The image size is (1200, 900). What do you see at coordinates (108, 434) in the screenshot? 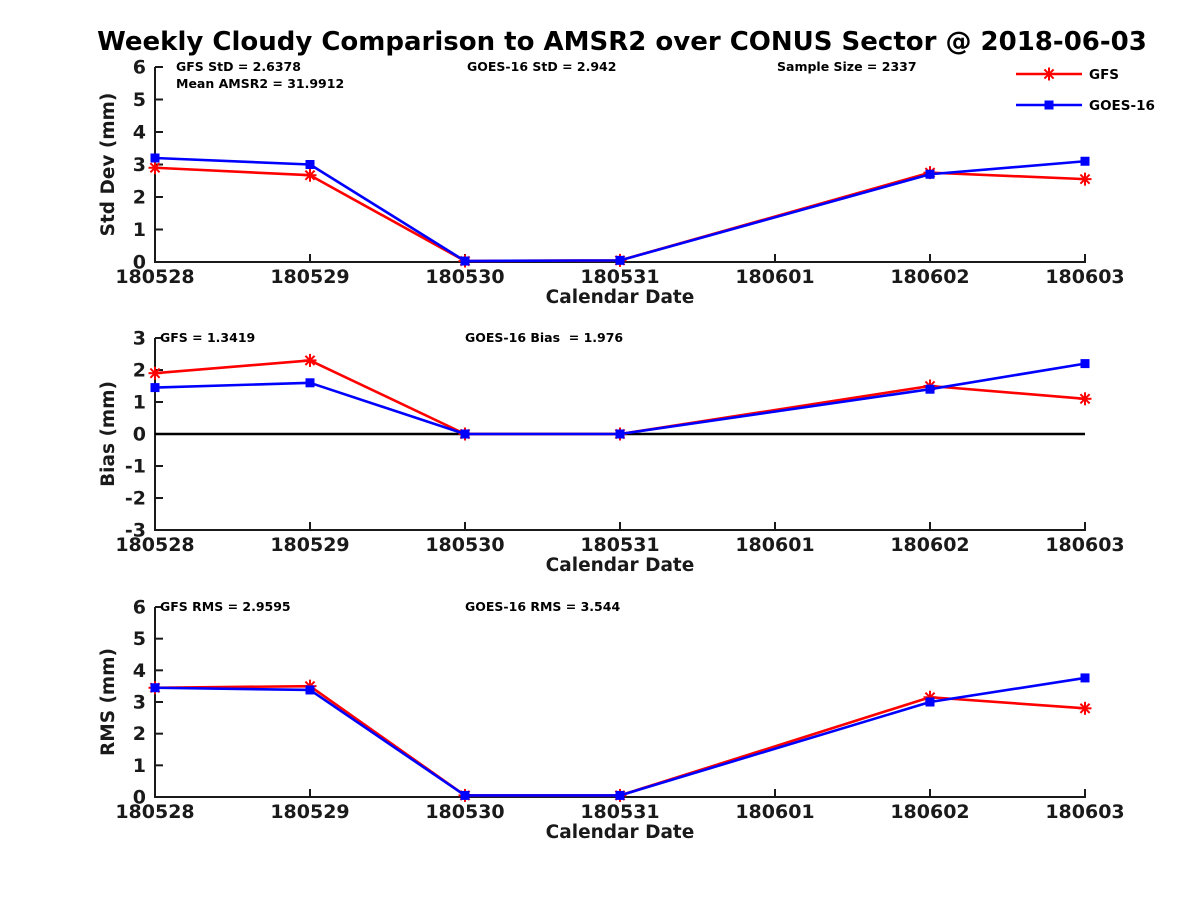
I see `y-axis-title: Bias (mm)` at bounding box center [108, 434].